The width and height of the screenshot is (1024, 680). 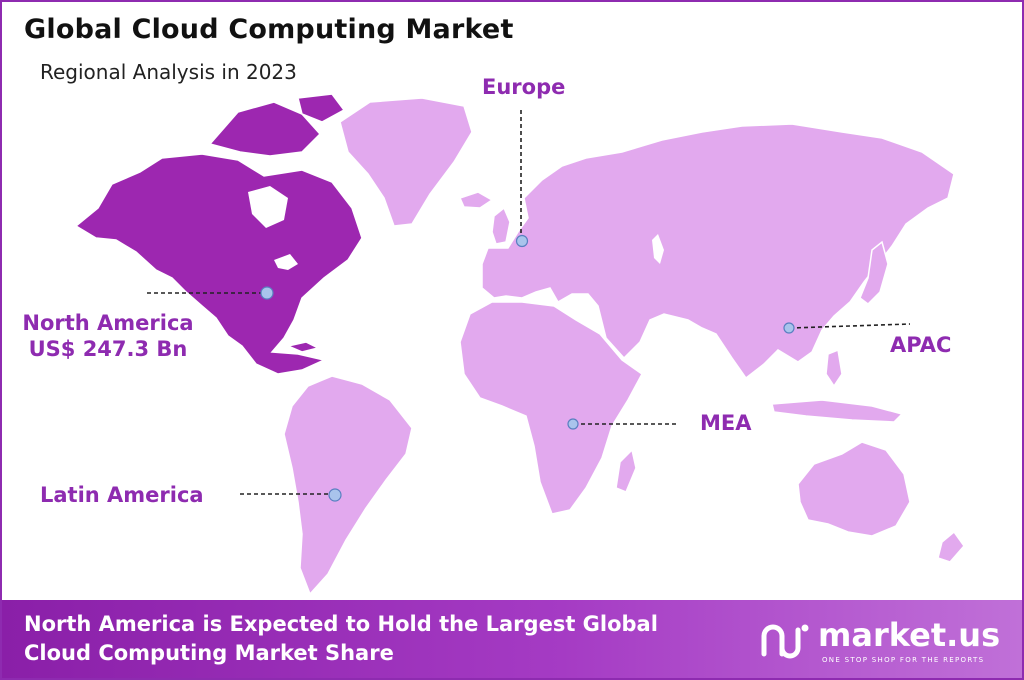 I want to click on south-america-land, so click(x=348, y=485).